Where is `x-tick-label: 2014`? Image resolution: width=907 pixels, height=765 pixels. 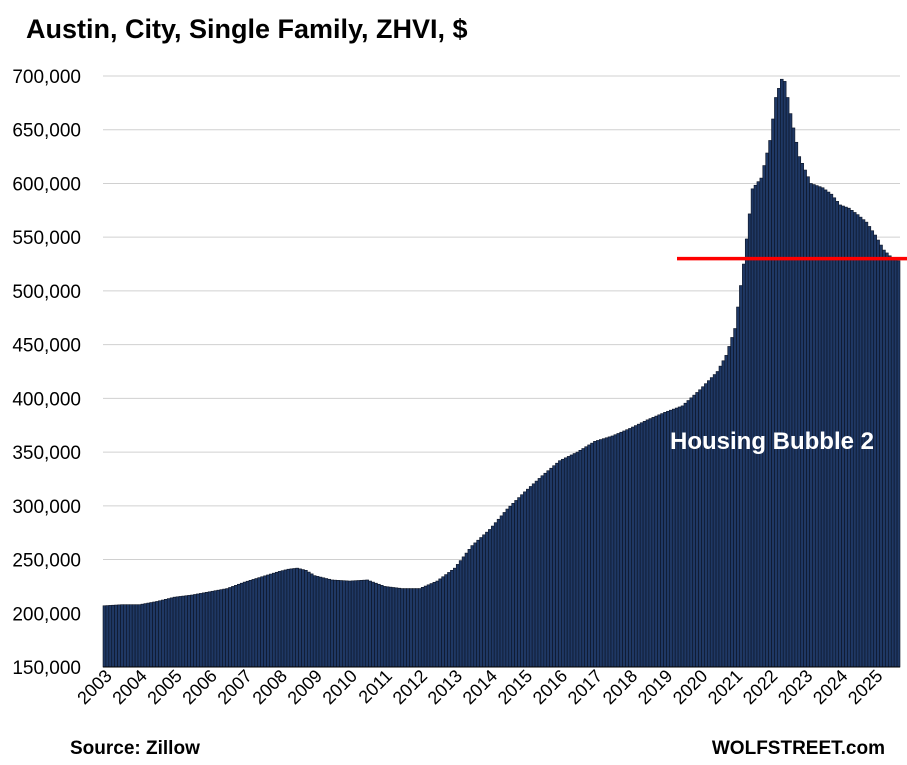 x-tick-label: 2014 is located at coordinates (480, 687).